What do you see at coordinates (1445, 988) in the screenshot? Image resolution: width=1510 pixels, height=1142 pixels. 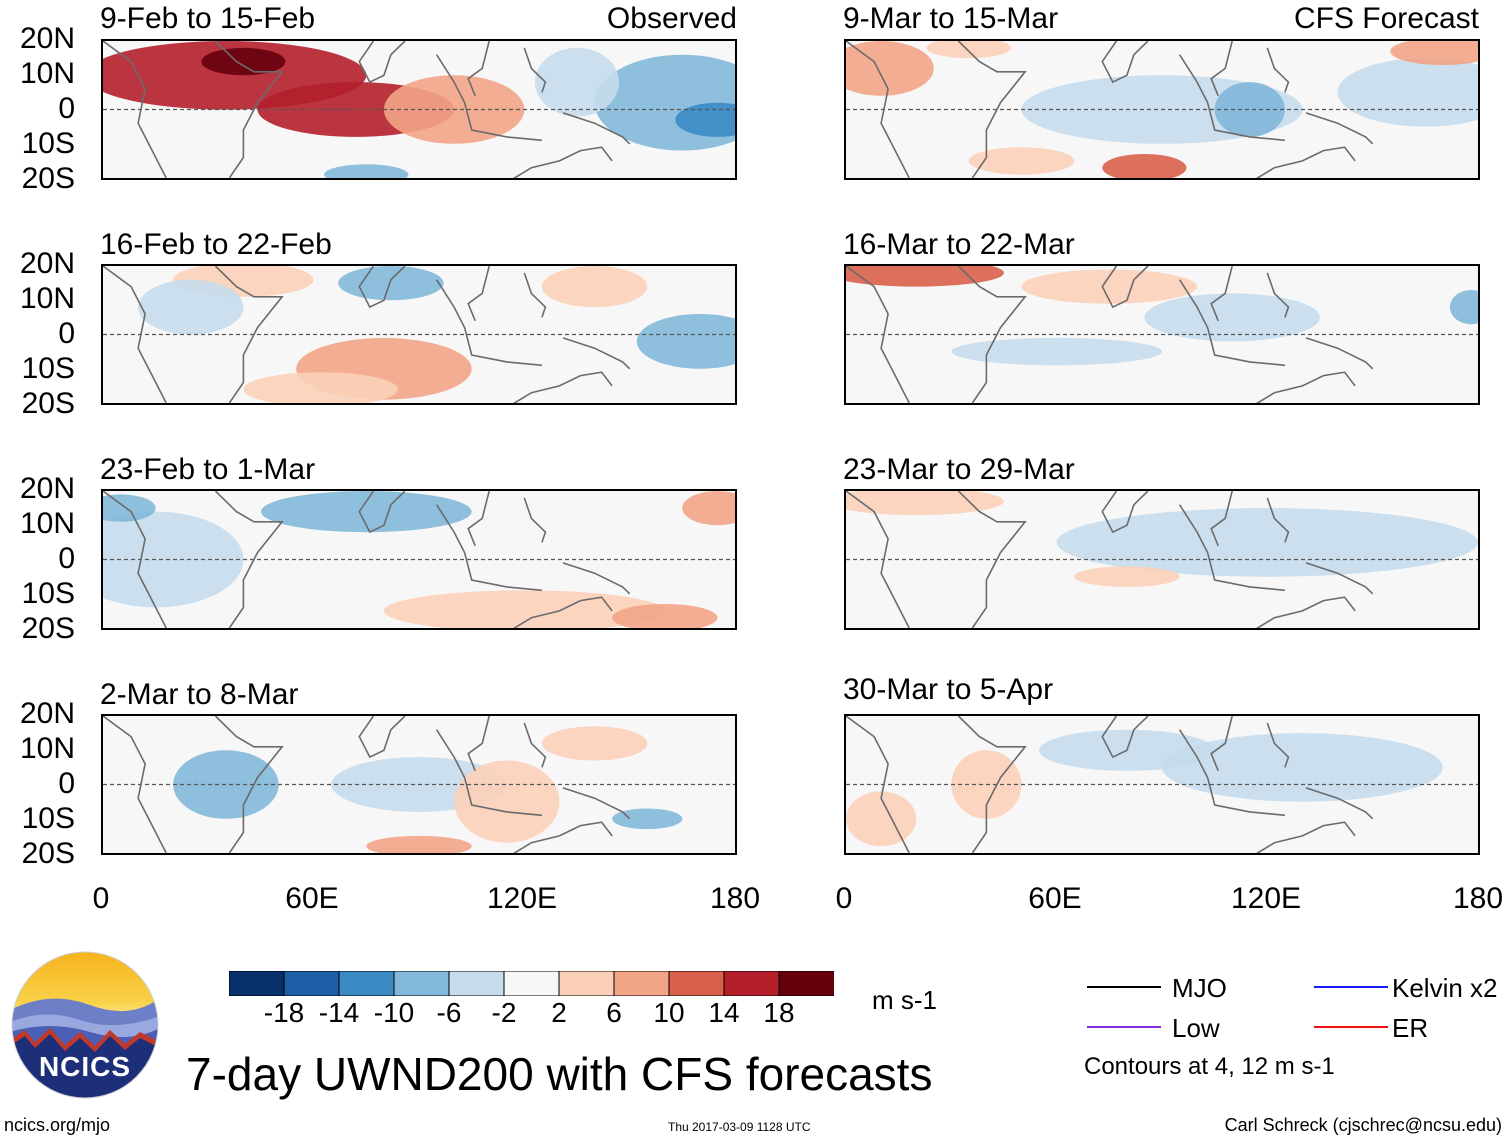 I see `legend-label-kelvin: Kelvin x2` at bounding box center [1445, 988].